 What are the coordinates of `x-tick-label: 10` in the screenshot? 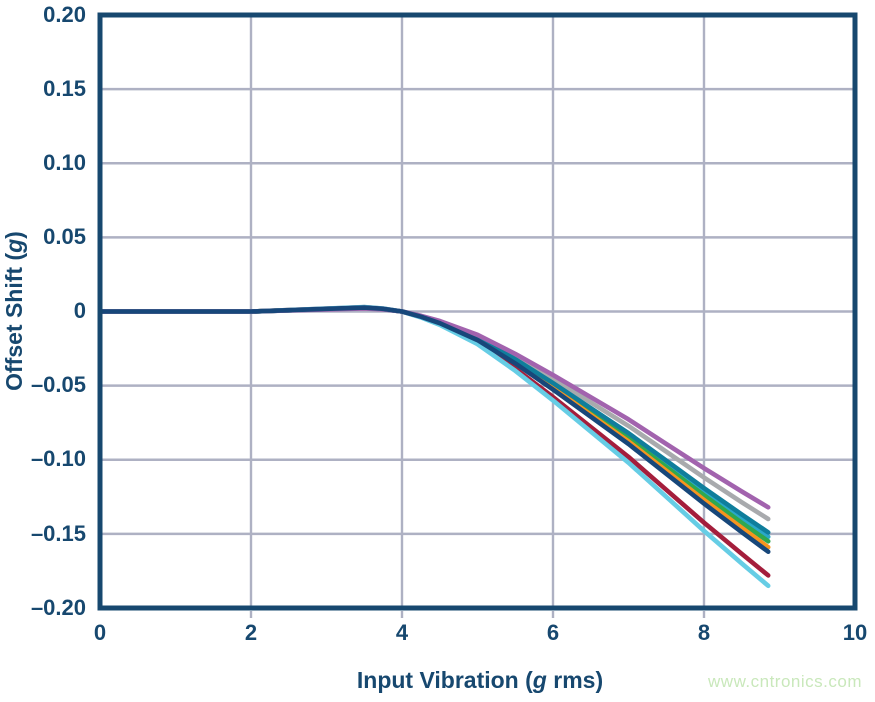 It's located at (855, 632).